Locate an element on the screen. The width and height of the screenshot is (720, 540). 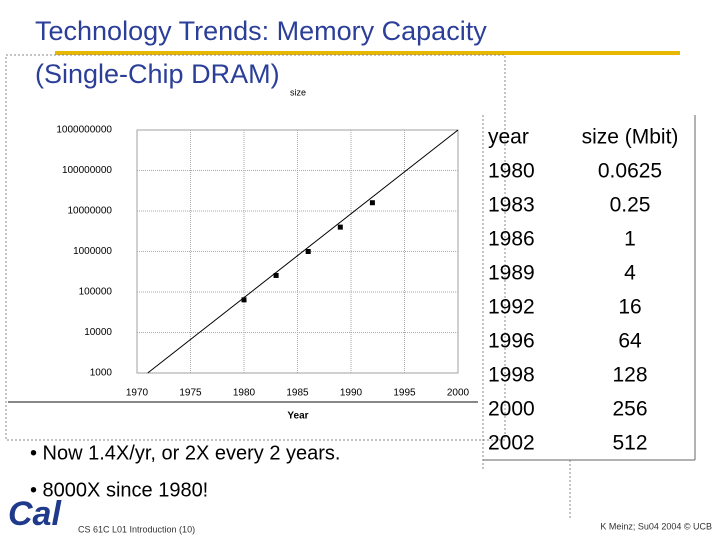
bullet: • 8000X since 1980! is located at coordinates (119, 490).